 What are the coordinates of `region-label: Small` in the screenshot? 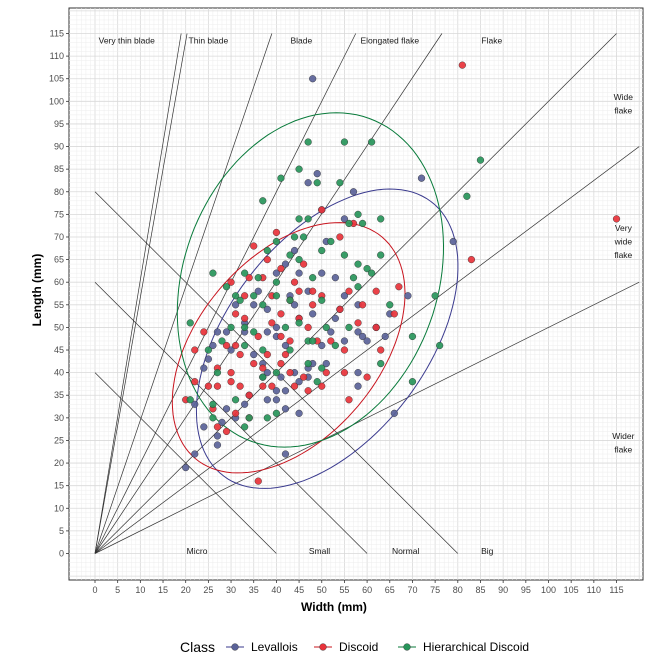 It's located at (319, 551).